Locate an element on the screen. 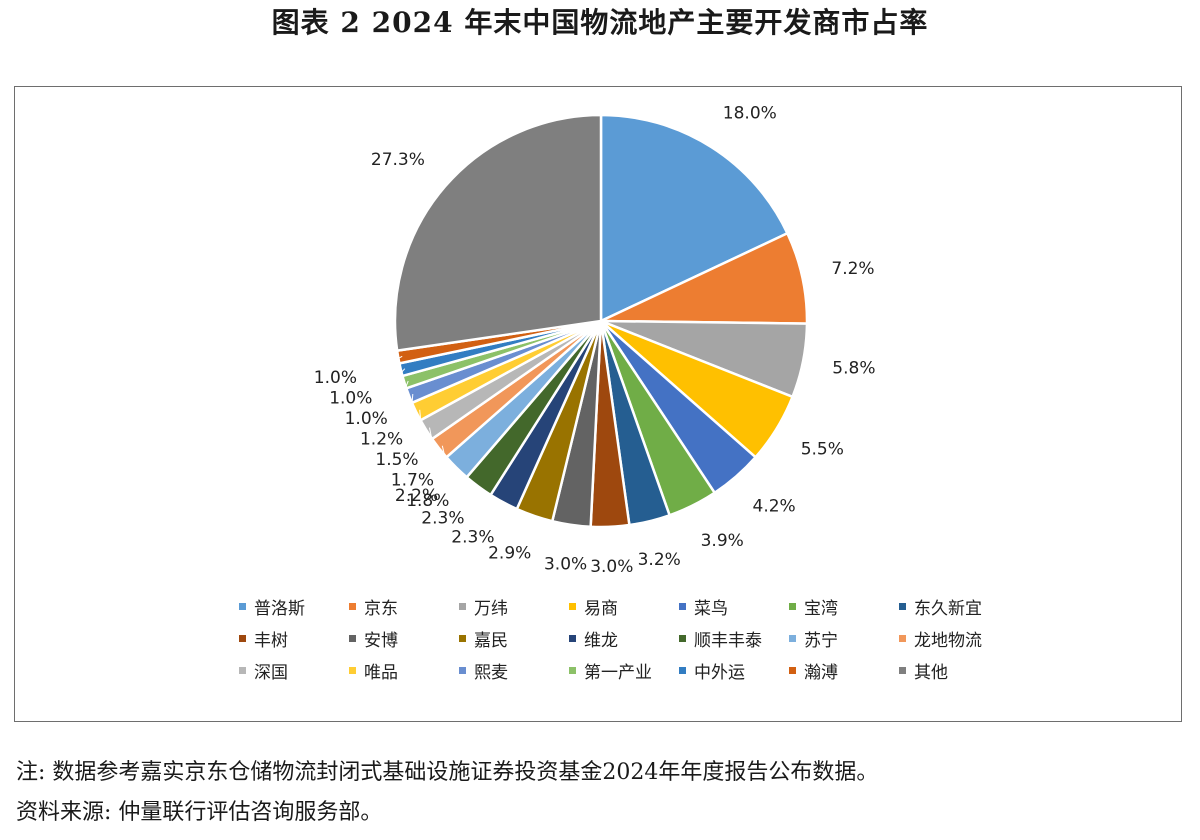 This screenshot has height=840, width=1200. legend-item-7: 东久新宜 is located at coordinates (954, 607).